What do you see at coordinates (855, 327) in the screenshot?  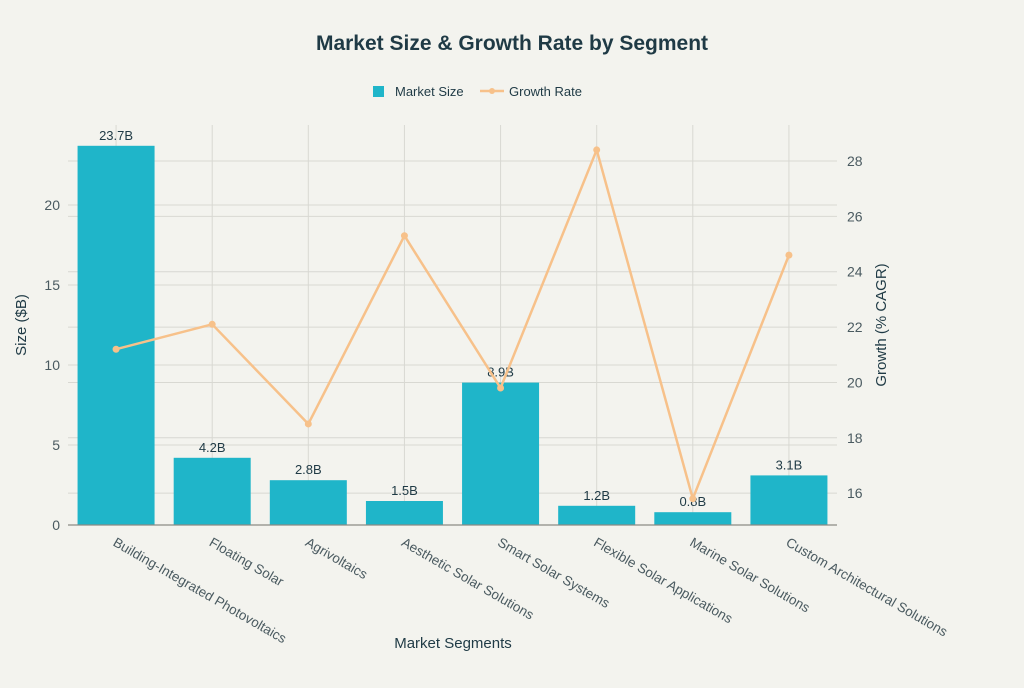 I see `y2-tick-label: 22` at bounding box center [855, 327].